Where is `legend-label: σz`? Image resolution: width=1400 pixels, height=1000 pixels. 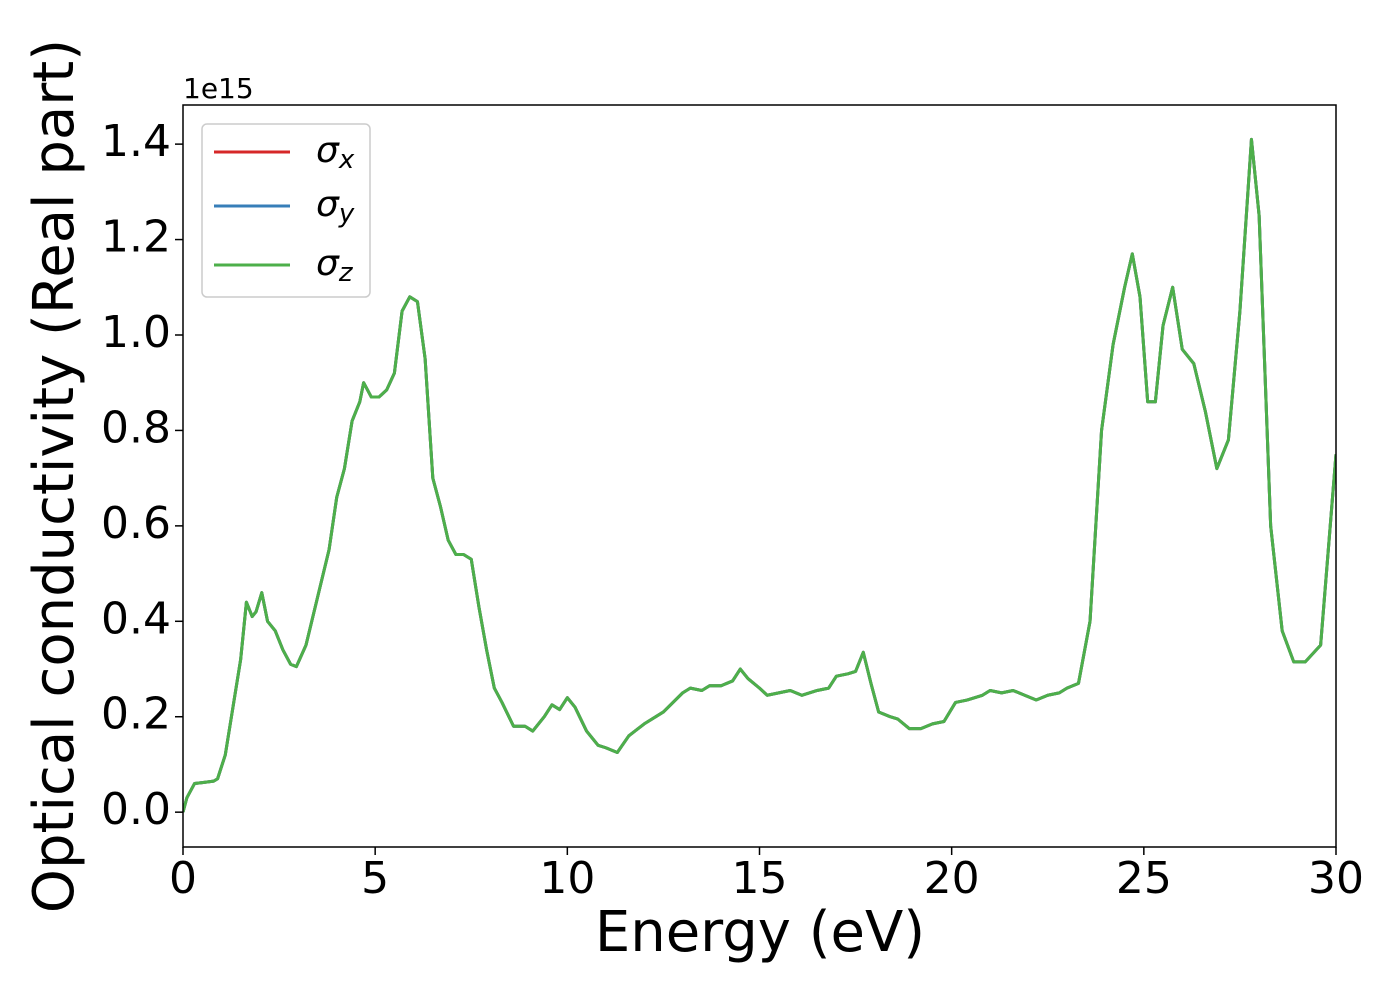
legend-label: σz is located at coordinates (335, 265).